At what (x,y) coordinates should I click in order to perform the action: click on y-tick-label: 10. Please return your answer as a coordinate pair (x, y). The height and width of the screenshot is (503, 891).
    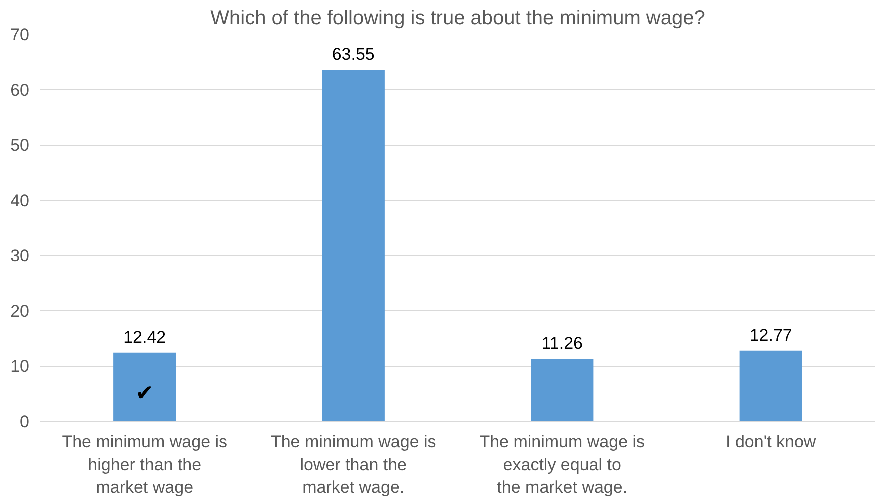
    Looking at the image, I should click on (20, 366).